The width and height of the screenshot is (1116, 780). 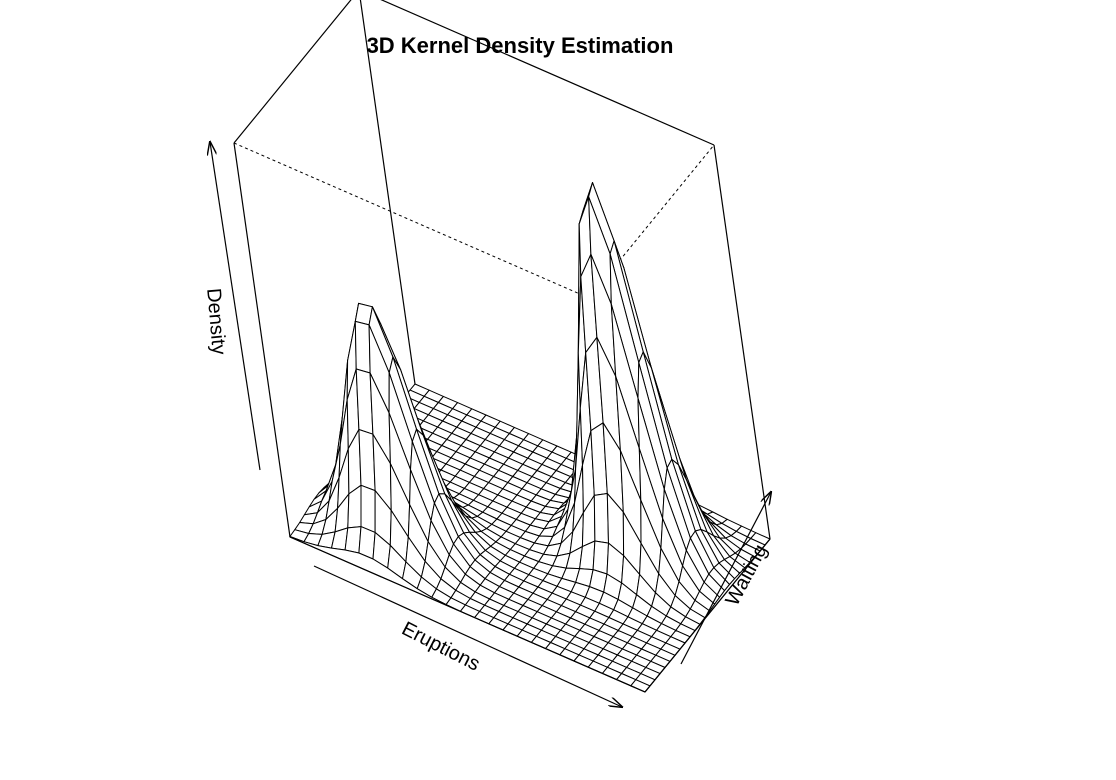 I want to click on back-edge-vertical, so click(x=387, y=192).